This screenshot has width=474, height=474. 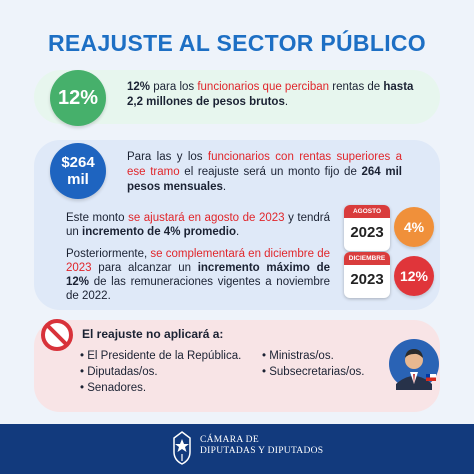 I want to click on green-red-1: funcionarios que perciban, so click(x=263, y=87).